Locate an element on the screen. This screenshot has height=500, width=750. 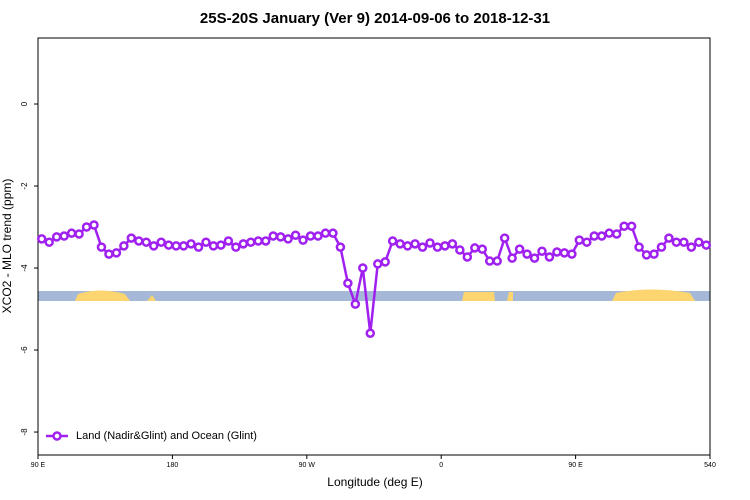
y-tick-label: -2 is located at coordinates (24, 186).